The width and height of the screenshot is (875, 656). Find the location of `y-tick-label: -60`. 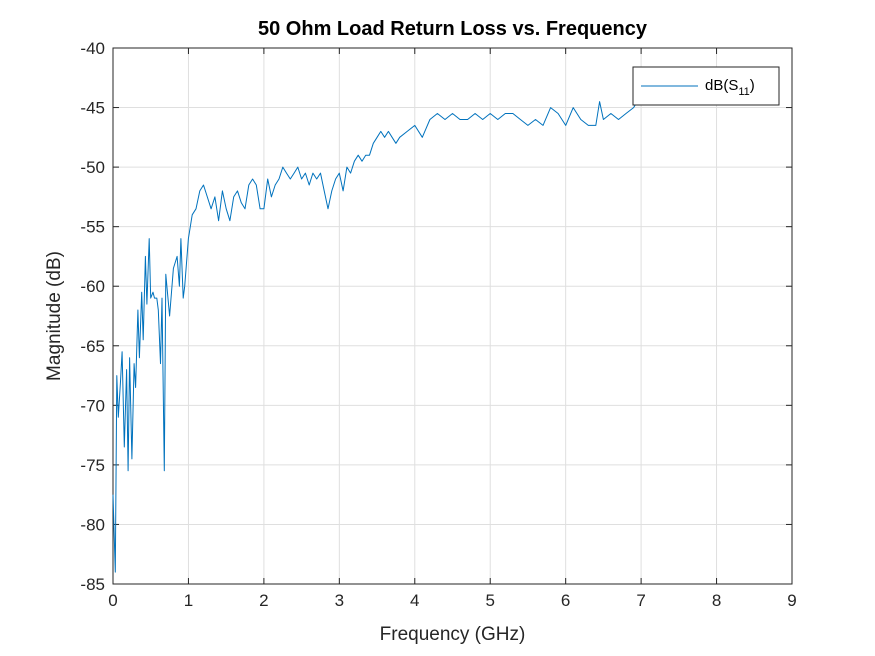

y-tick-label: -60 is located at coordinates (92, 286).